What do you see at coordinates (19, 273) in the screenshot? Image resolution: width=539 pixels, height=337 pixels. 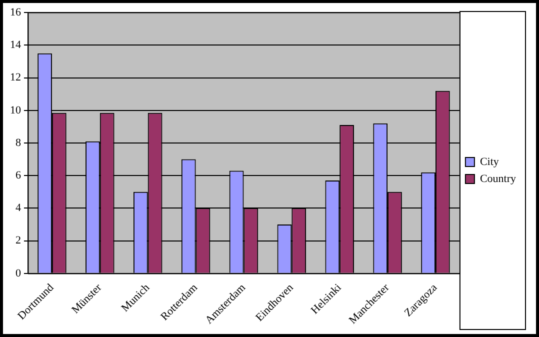 I see `y-tick-label: 0` at bounding box center [19, 273].